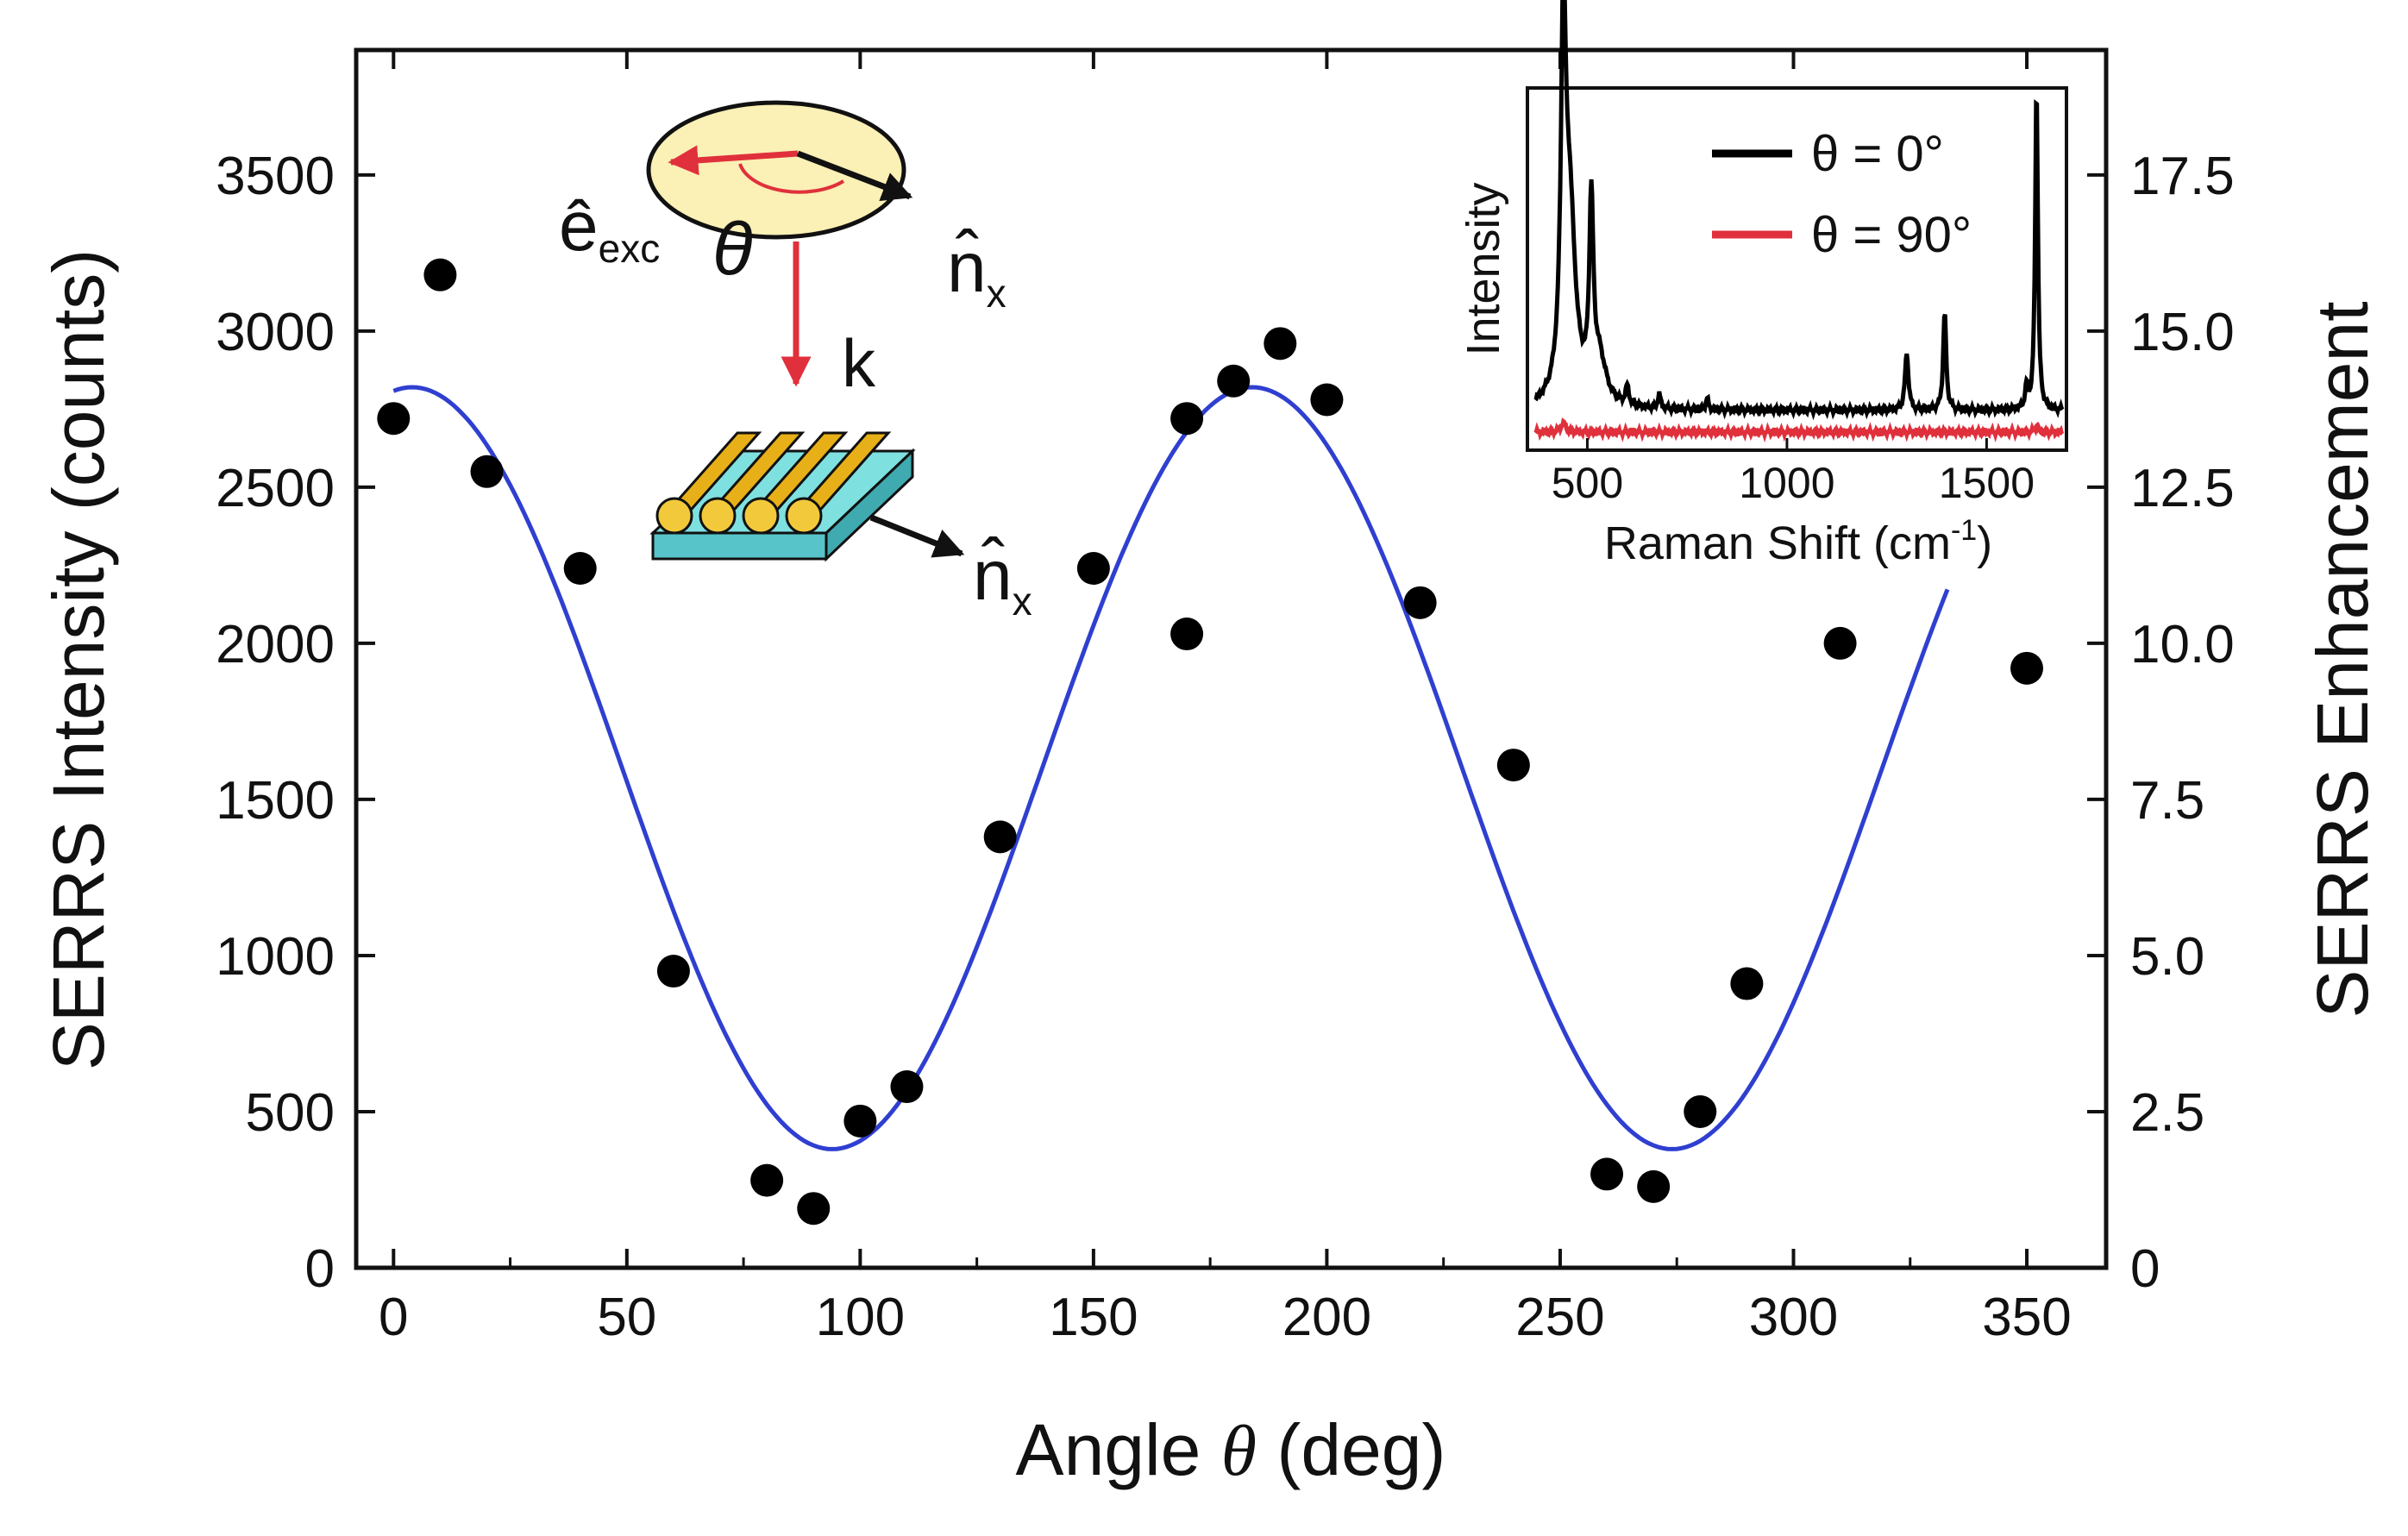 This screenshot has width=2408, height=1536. I want to click on polarization-disk, so click(776, 170).